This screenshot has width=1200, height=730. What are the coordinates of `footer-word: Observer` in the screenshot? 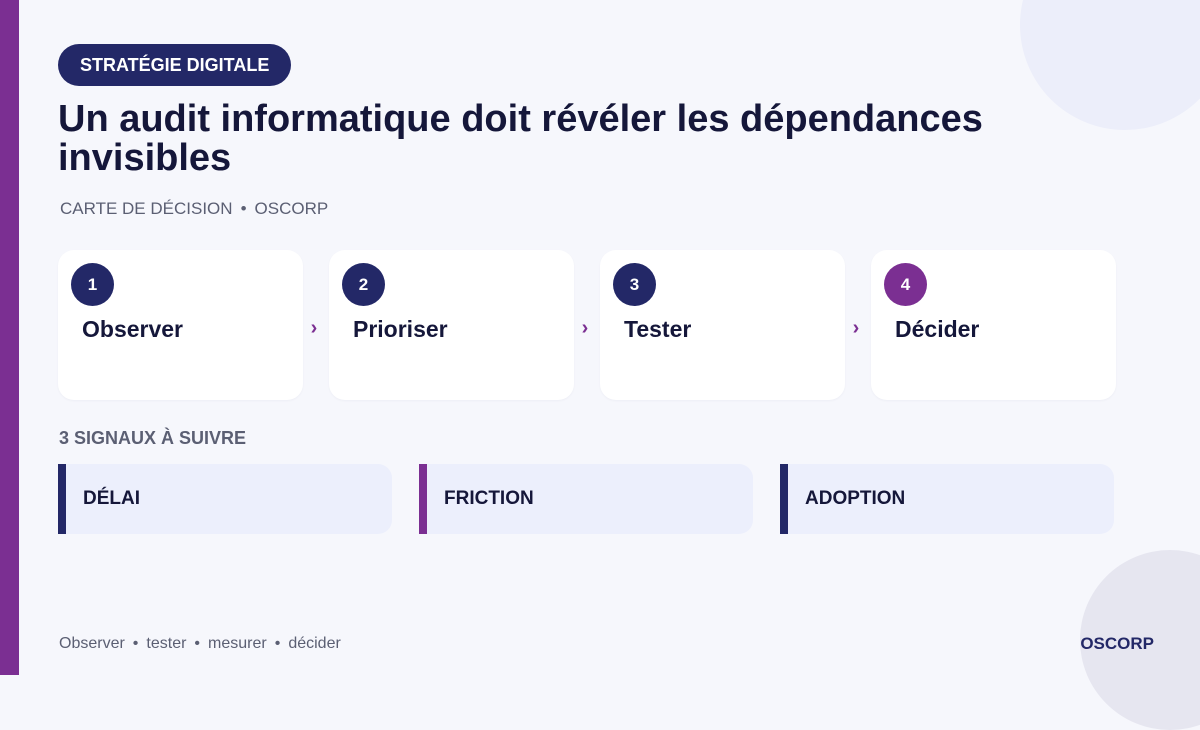 It's located at (92, 643).